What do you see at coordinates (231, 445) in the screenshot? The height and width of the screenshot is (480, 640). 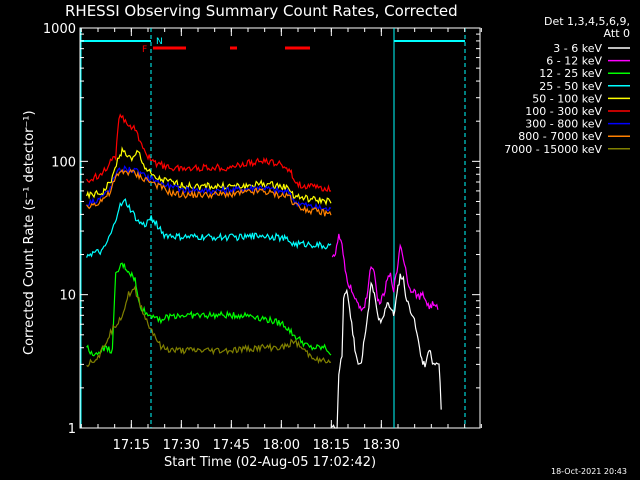 I see `x-tick-label: 17:45` at bounding box center [231, 445].